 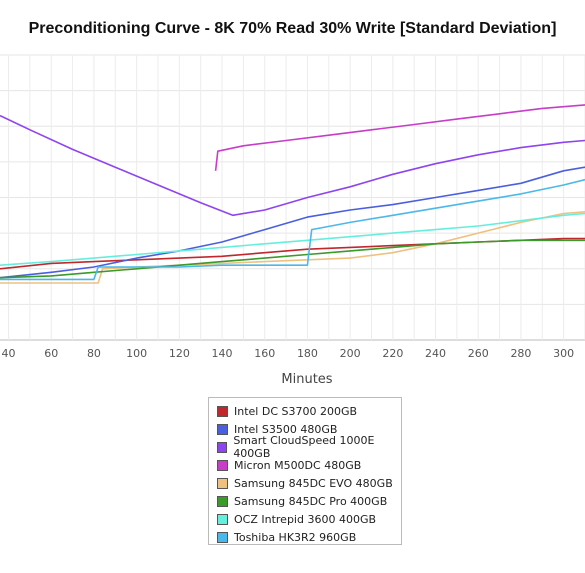 I want to click on x-tick-label: 200, so click(x=350, y=353).